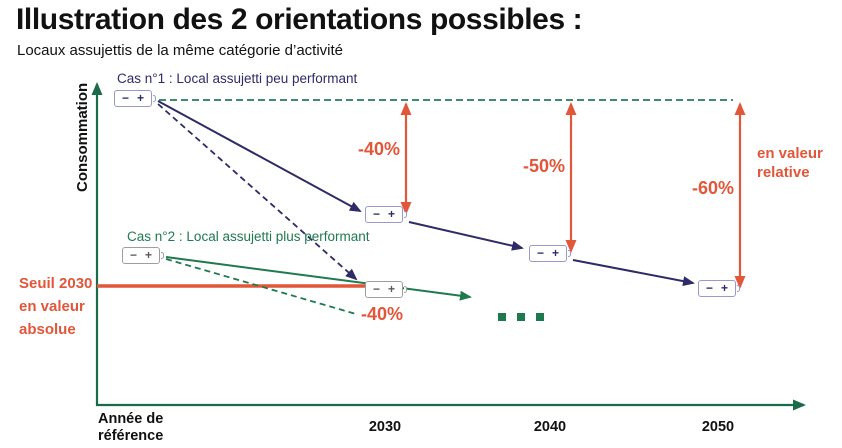 This screenshot has width=842, height=448. Describe the element at coordinates (550, 253) in the screenshot. I see `battery-icon-case1-2040: − +` at that location.